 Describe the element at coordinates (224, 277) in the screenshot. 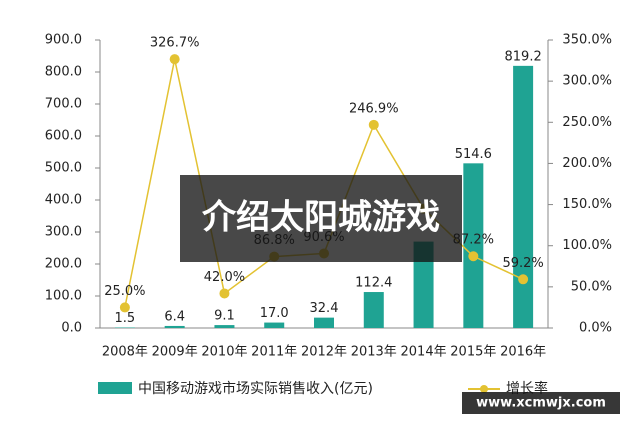

I see `data-label: 42.0%` at that location.